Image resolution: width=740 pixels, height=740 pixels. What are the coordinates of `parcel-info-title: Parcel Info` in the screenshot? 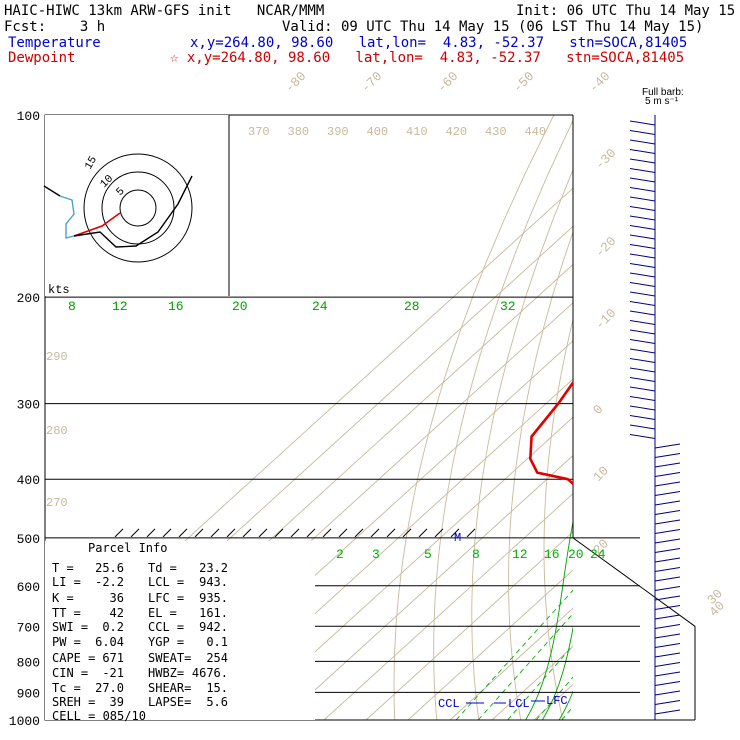 It's located at (127, 548).